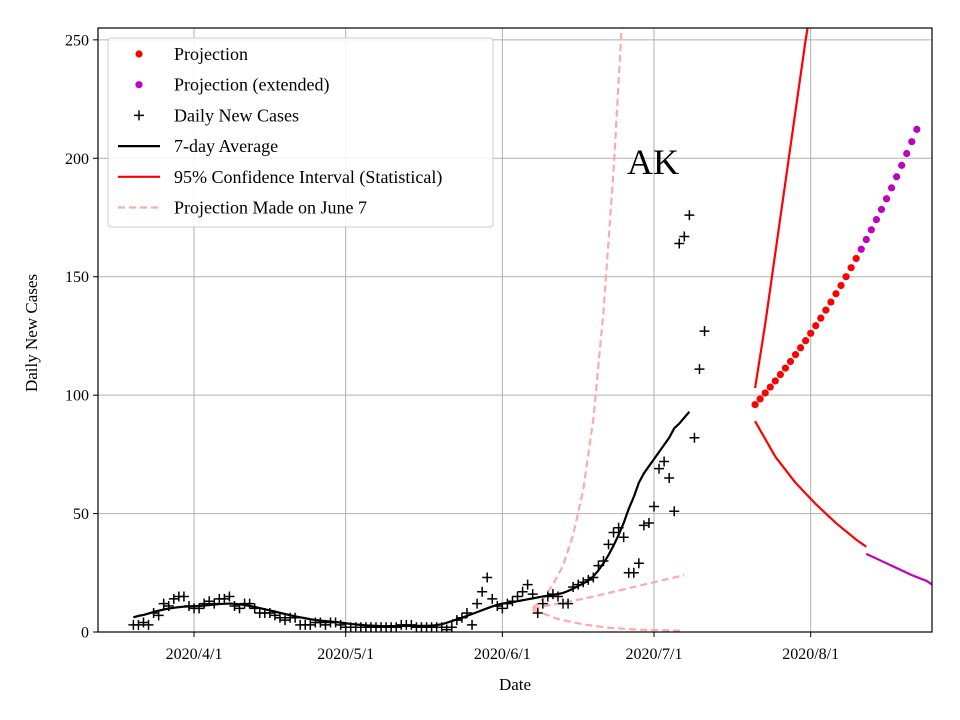 The height and width of the screenshot is (720, 960). What do you see at coordinates (77, 277) in the screenshot?
I see `y-tick-label: 150` at bounding box center [77, 277].